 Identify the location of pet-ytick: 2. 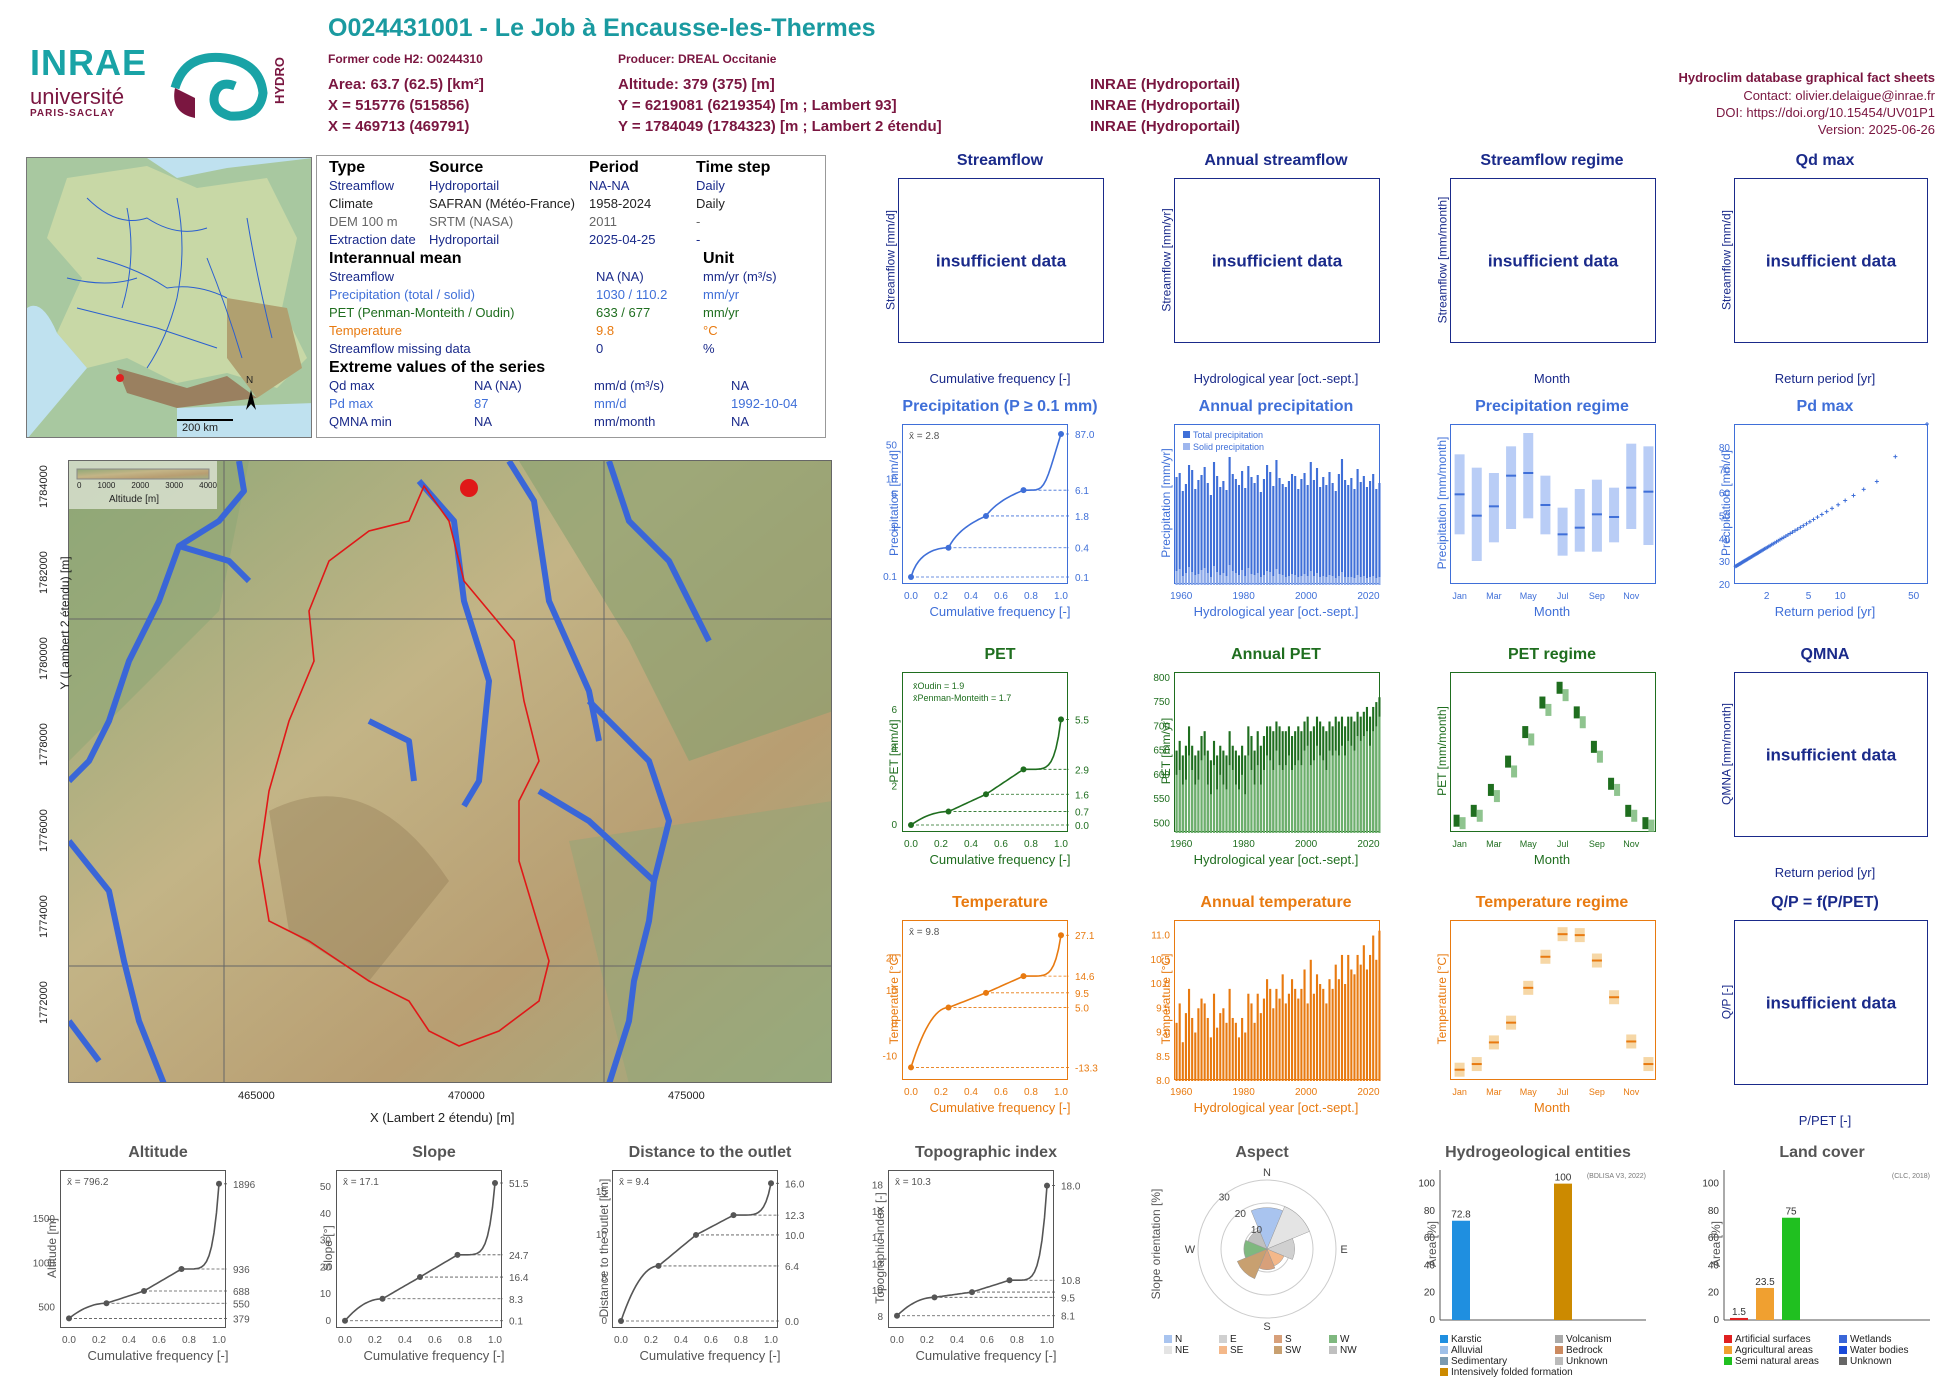
(894, 787).